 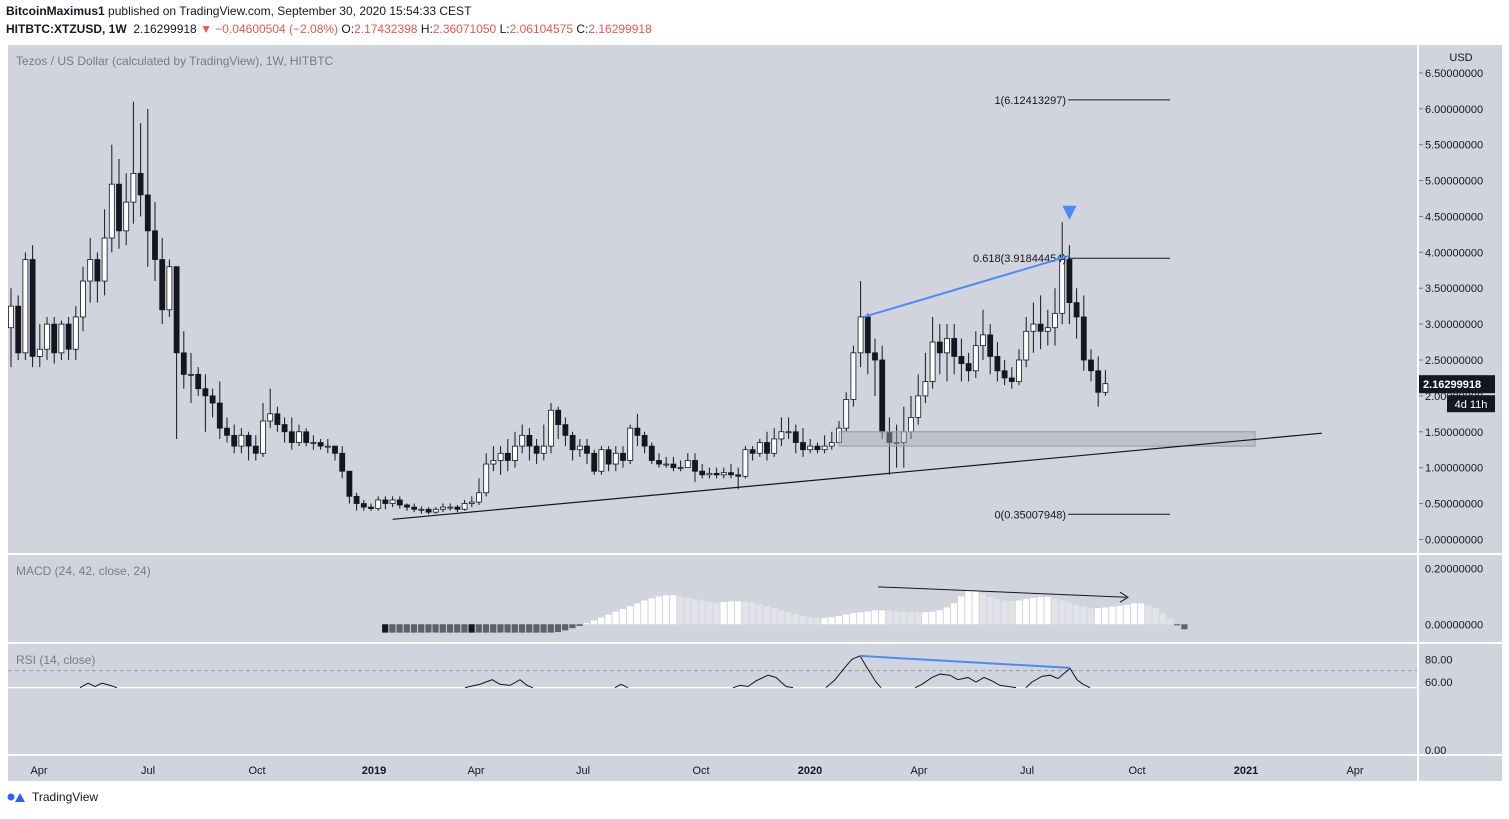 What do you see at coordinates (256, 771) in the screenshot?
I see `time-axis-label: Oct` at bounding box center [256, 771].